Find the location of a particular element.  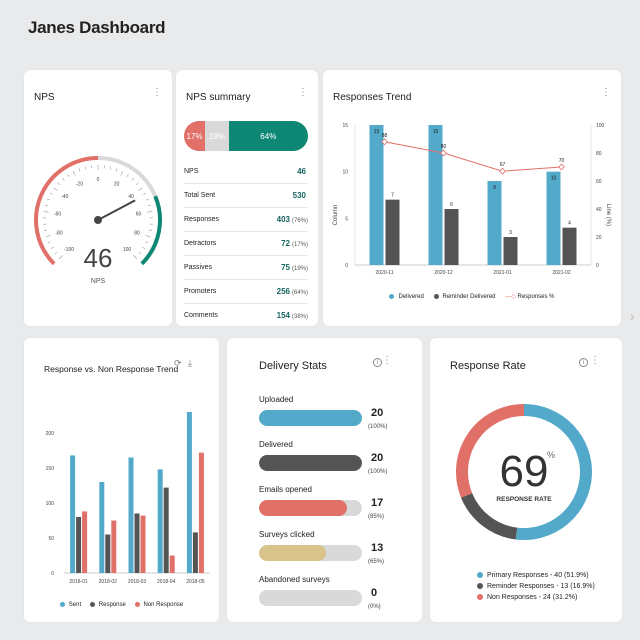

gauge-tick-label: -100 is located at coordinates (69, 250).